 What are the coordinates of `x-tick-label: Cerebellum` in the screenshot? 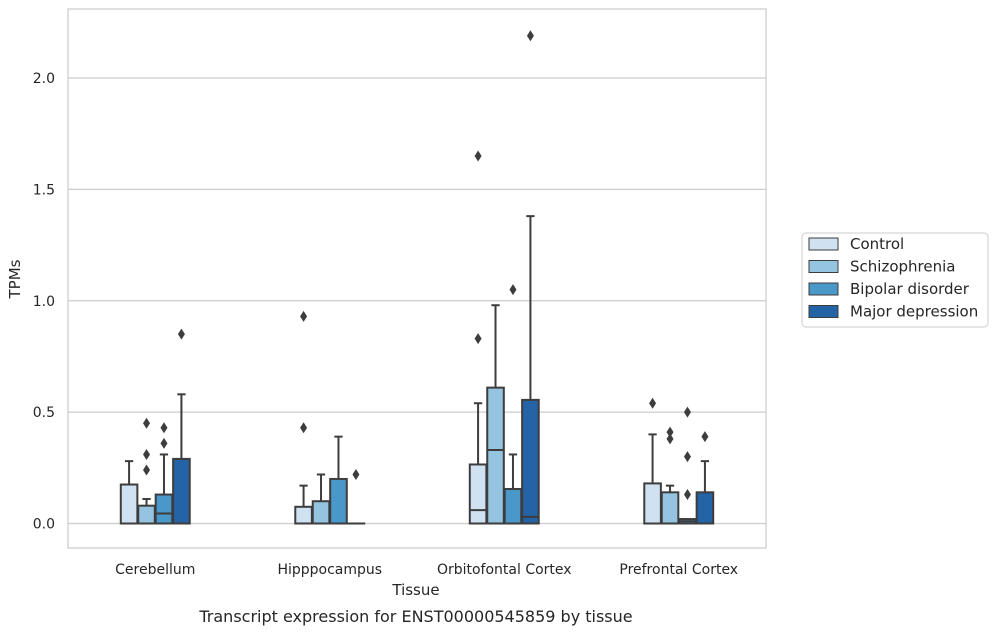 It's located at (155, 570).